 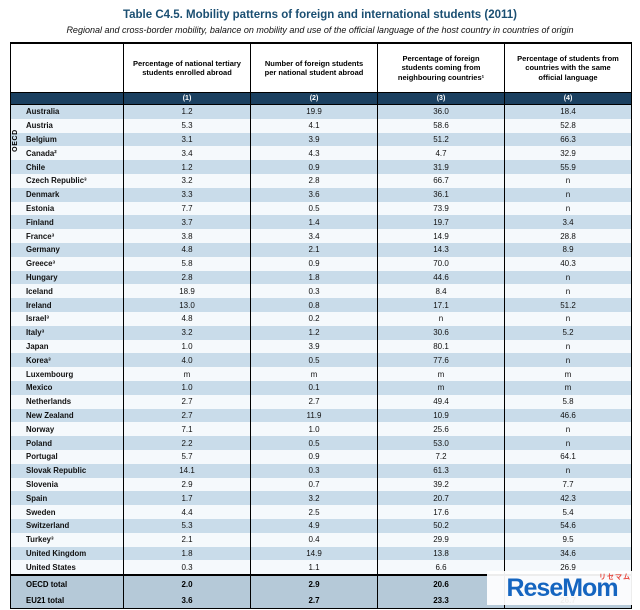 I want to click on watermark-ruby: リセマム, so click(x=615, y=577).